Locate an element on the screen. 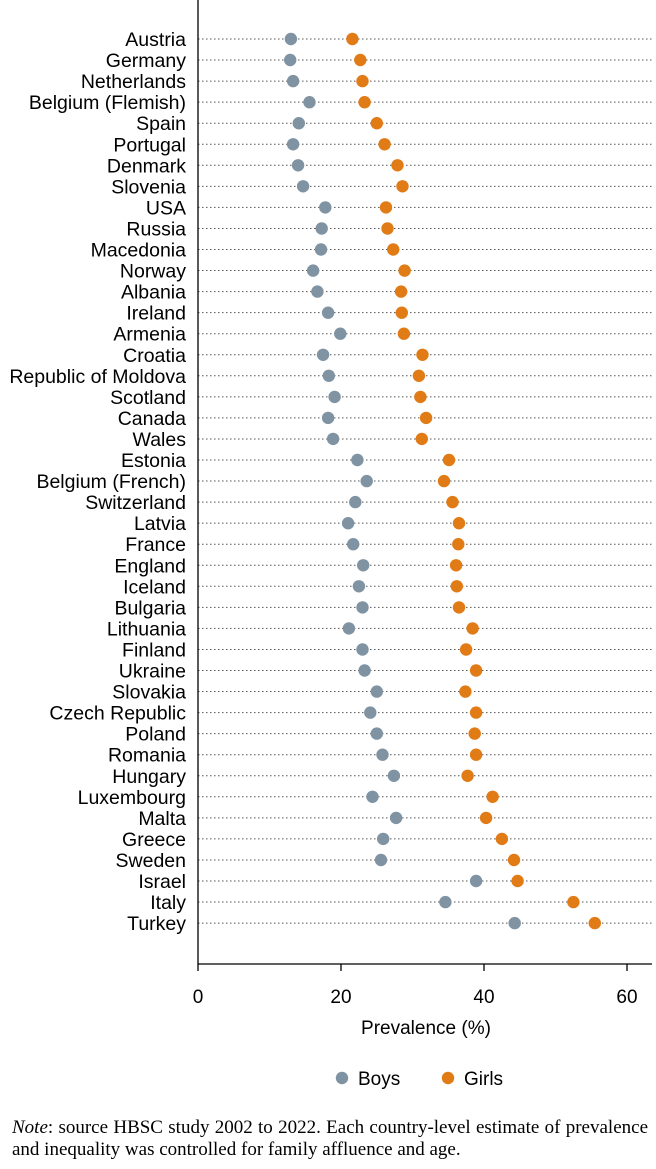 Image resolution: width=656 pixels, height=1169 pixels. country-label: Luxembourg is located at coordinates (132, 798).